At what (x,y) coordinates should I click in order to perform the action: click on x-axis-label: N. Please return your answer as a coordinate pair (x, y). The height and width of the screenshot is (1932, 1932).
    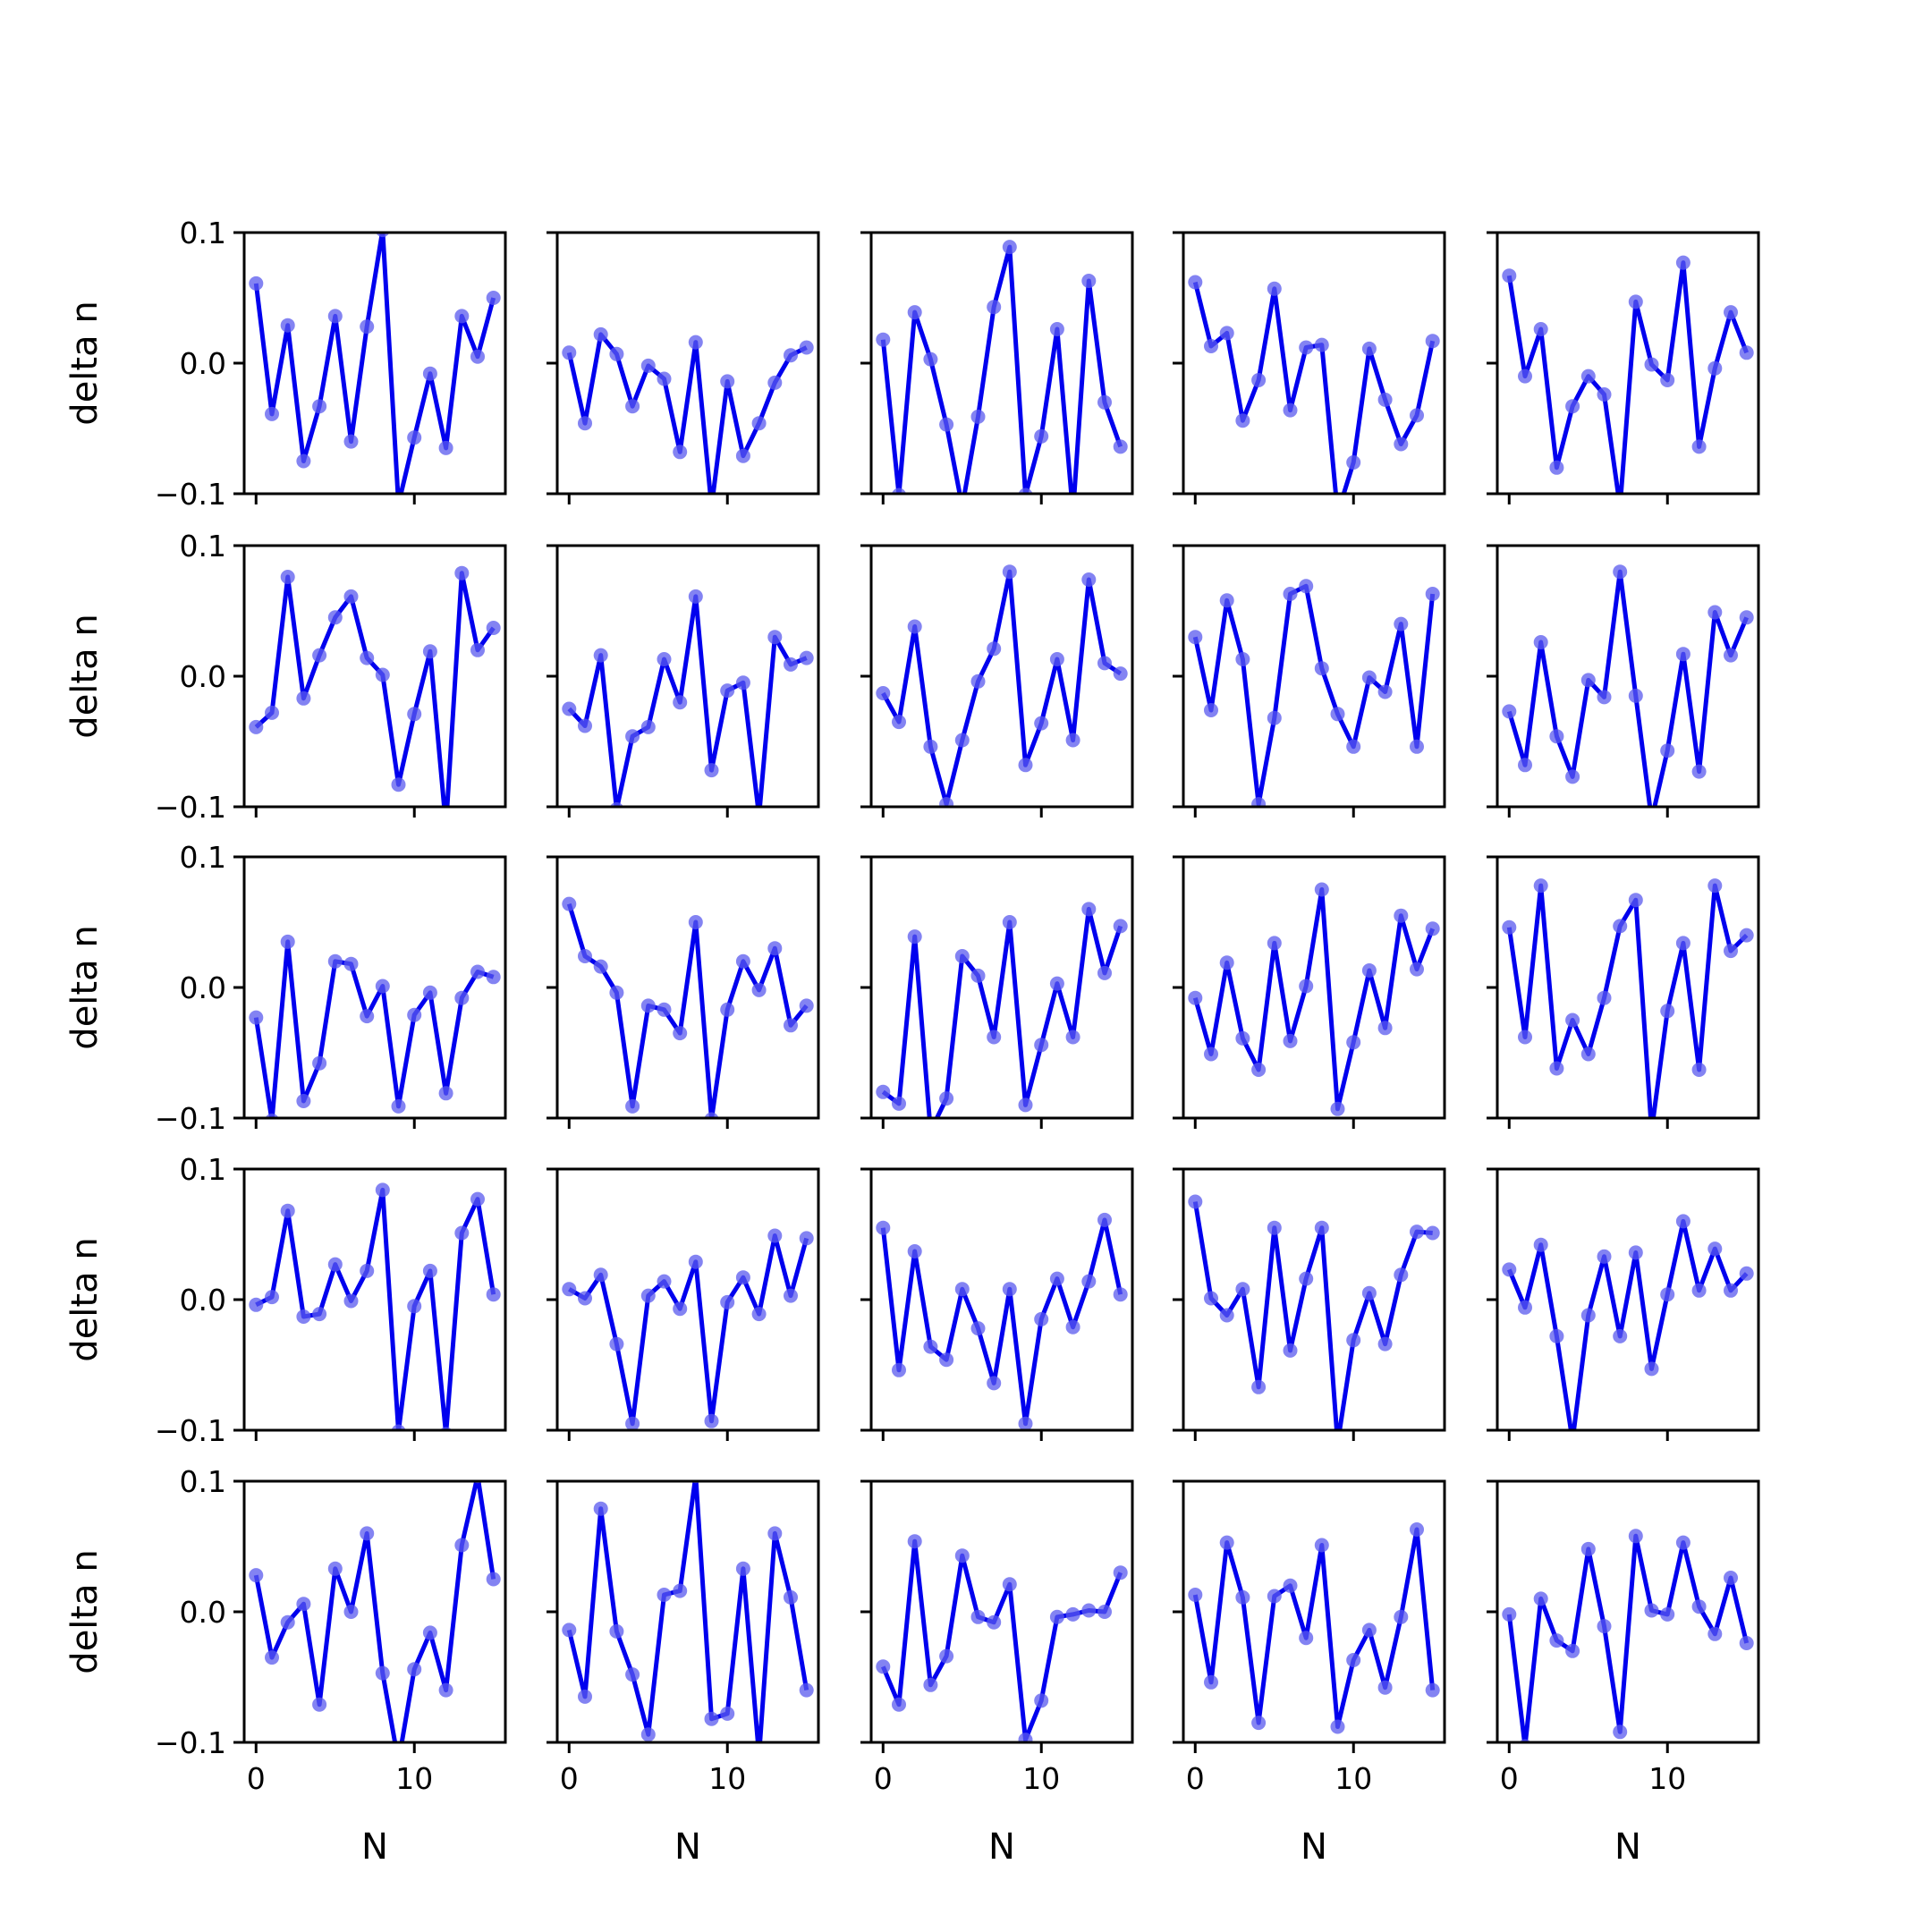
    Looking at the image, I should click on (1627, 1847).